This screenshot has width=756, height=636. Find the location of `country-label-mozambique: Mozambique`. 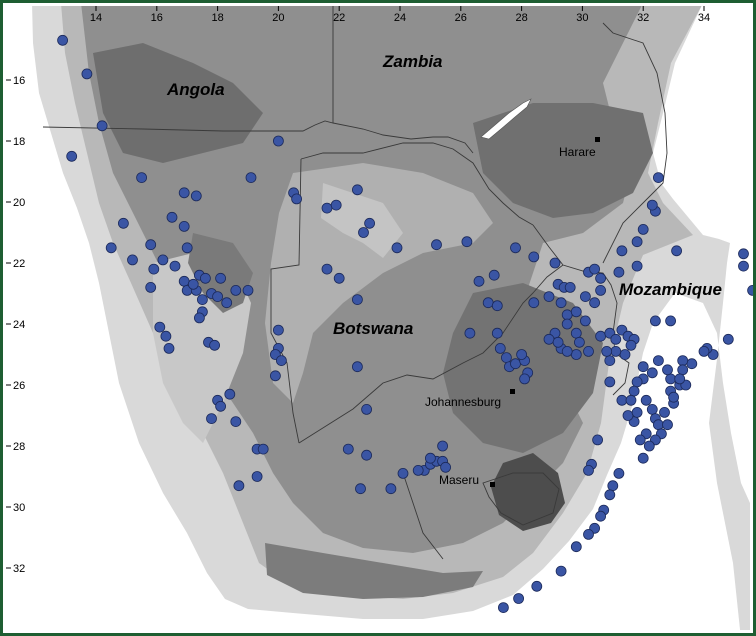

country-label-mozambique: Mozambique is located at coordinates (670, 289).